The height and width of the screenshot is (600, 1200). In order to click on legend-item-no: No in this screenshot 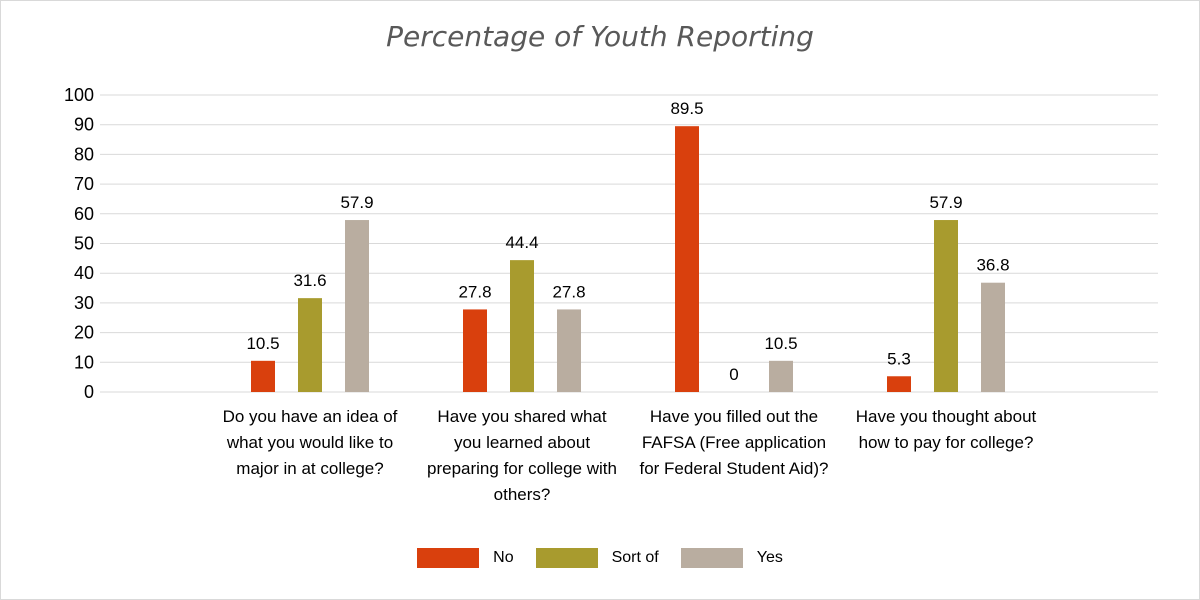, I will do `click(465, 558)`.